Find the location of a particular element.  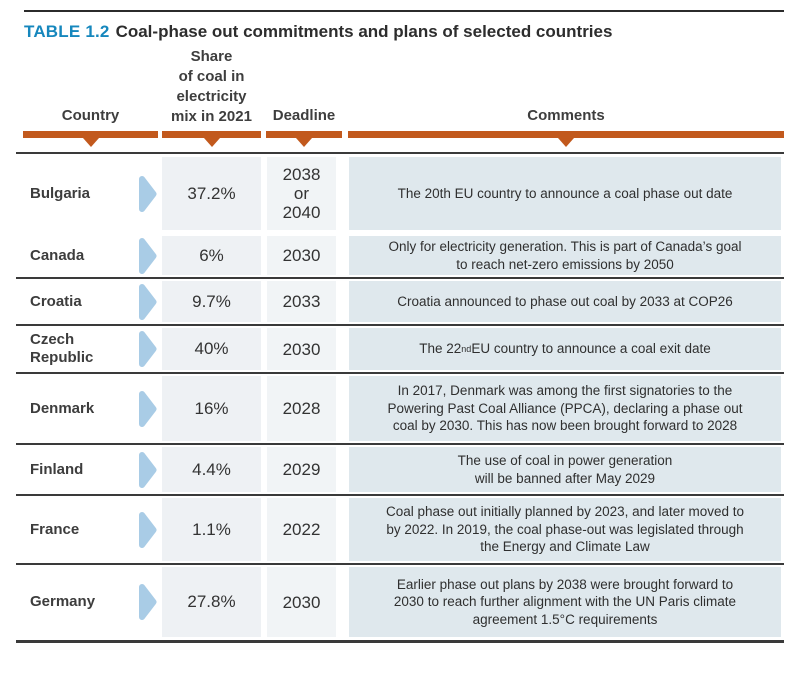

share-cell: 9.7% is located at coordinates (211, 301).